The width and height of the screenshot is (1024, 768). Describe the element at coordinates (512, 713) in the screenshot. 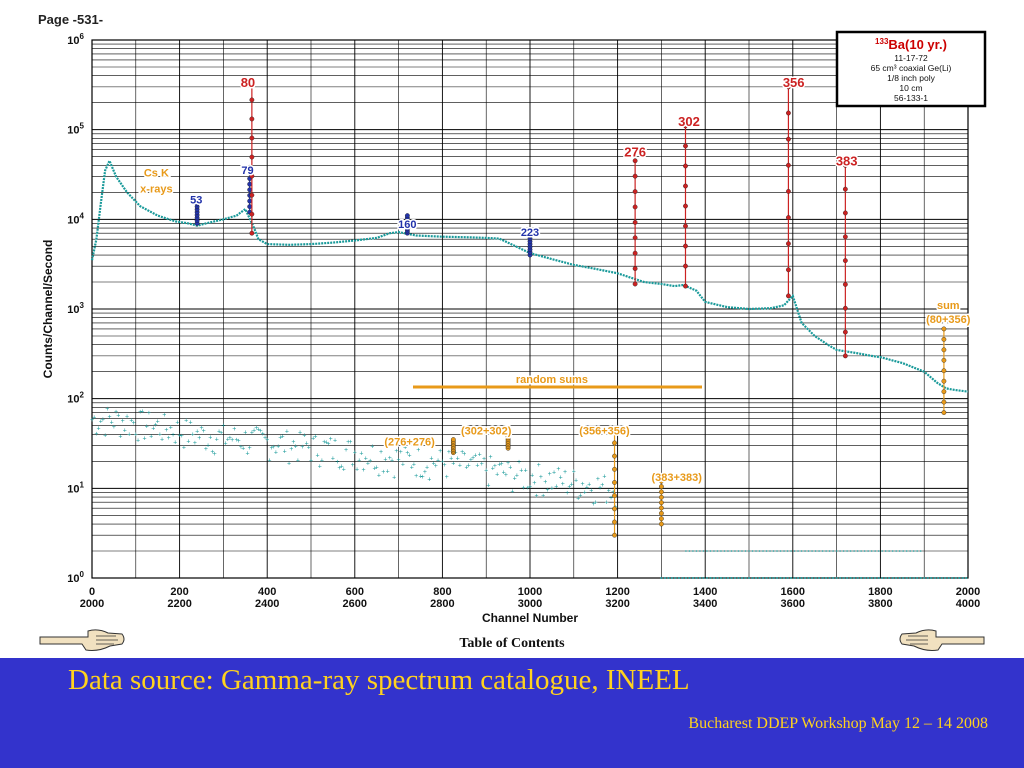

I see `footer-band` at that location.